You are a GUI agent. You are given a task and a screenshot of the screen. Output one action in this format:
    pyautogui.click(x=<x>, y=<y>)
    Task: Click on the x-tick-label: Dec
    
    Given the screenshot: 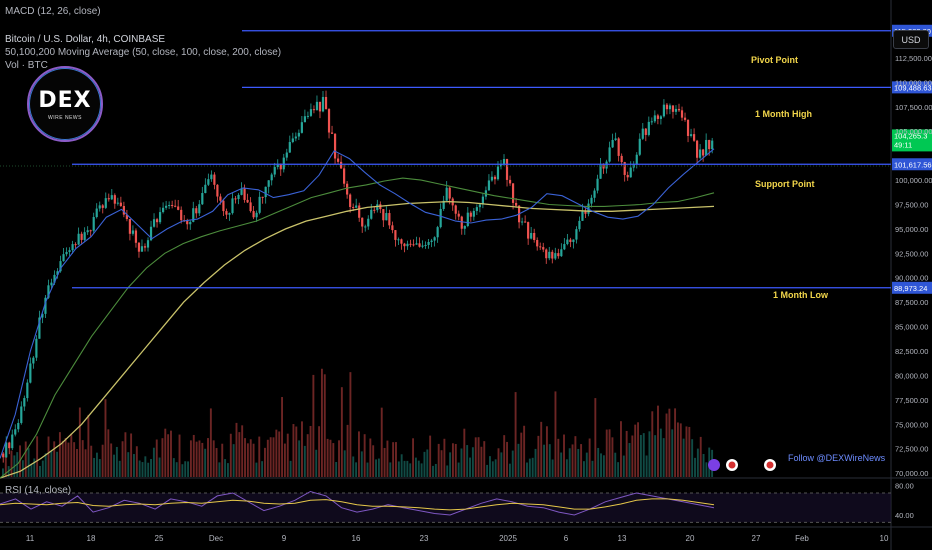 What is the action you would take?
    pyautogui.click(x=216, y=538)
    